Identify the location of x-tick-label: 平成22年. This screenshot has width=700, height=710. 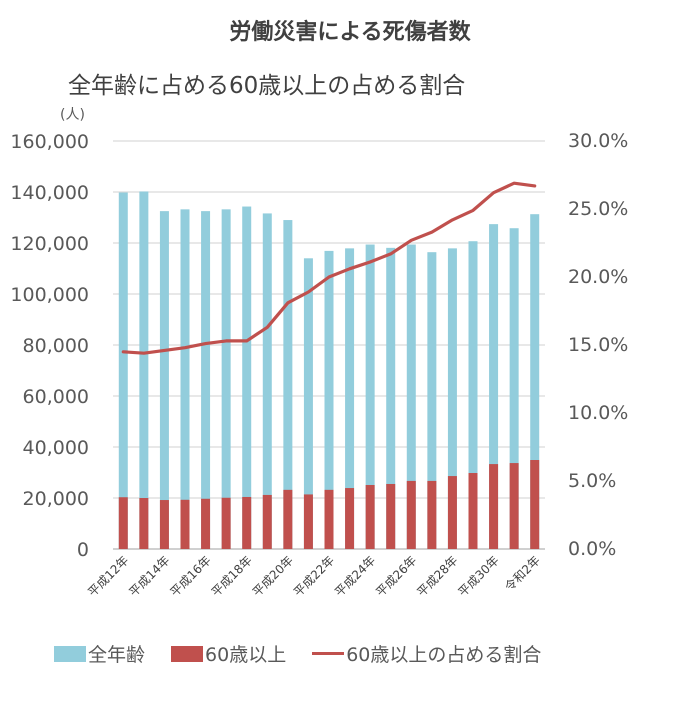
(314, 576).